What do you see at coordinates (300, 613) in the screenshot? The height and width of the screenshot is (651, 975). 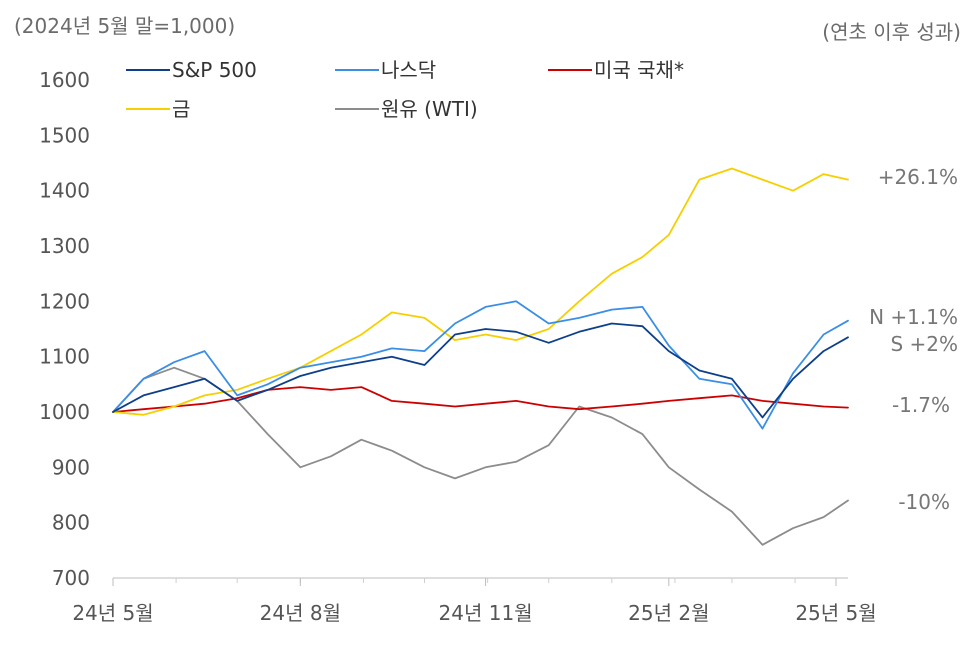 I see `x-tick-label: 24년 8월` at bounding box center [300, 613].